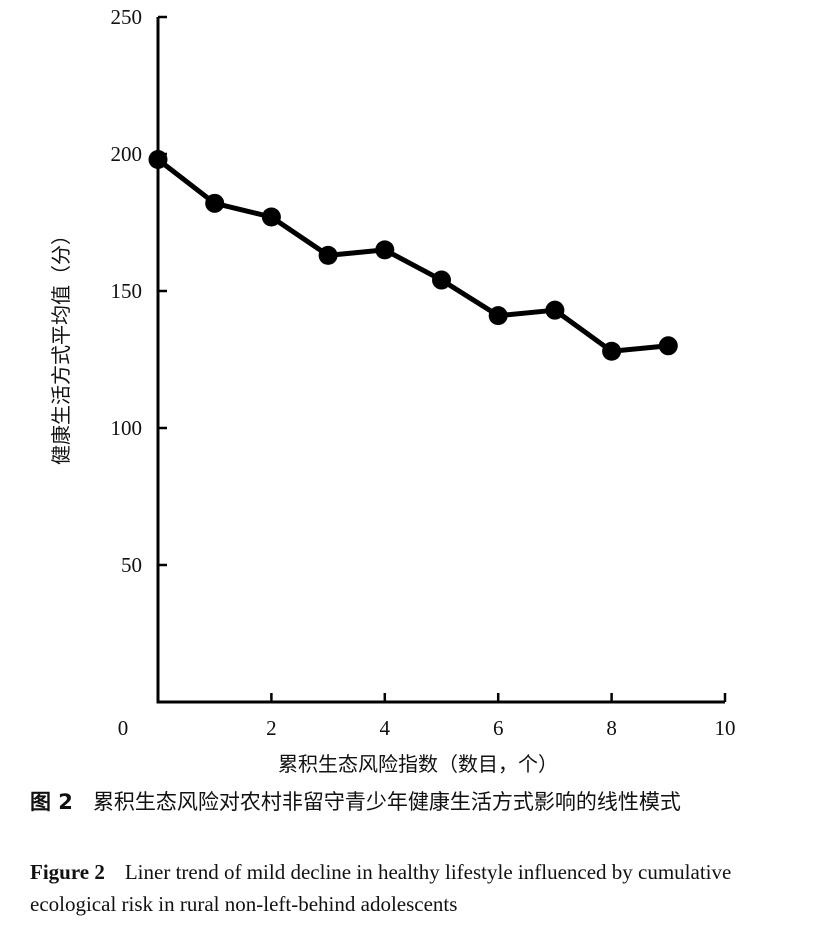  What do you see at coordinates (385, 728) in the screenshot?
I see `x-tick-label: 4` at bounding box center [385, 728].